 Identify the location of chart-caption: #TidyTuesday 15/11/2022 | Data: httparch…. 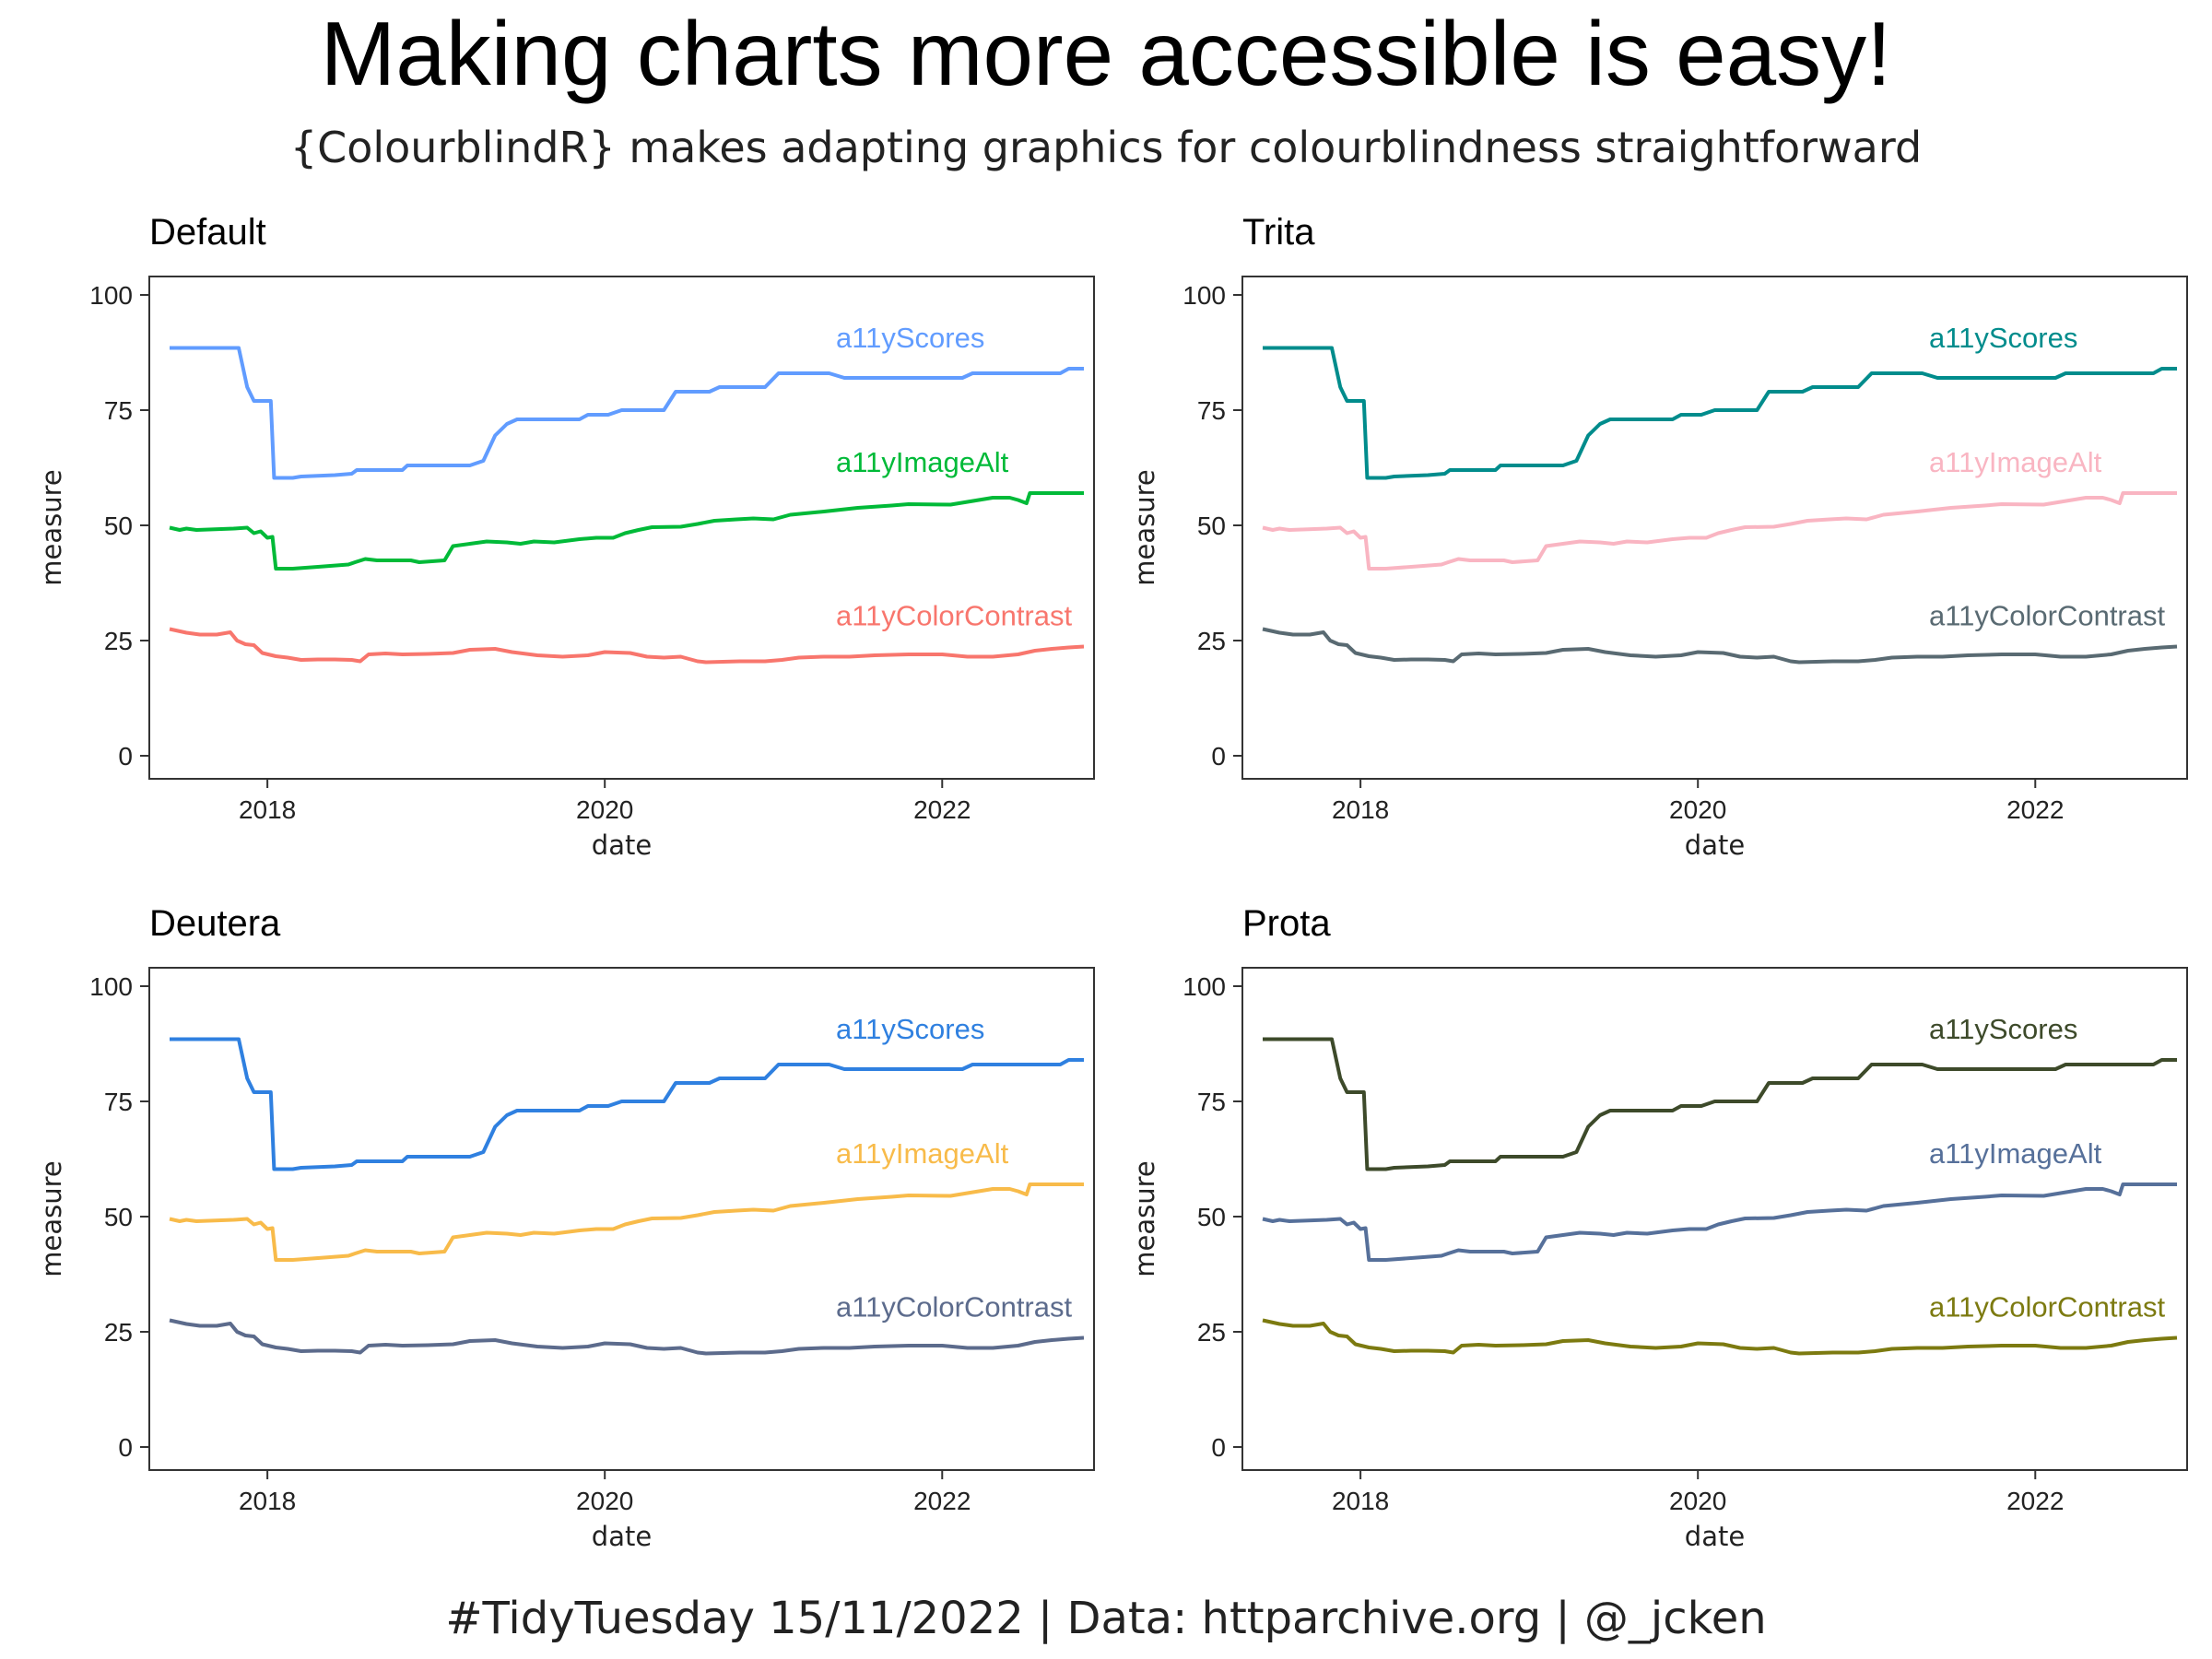
(1105, 1618).